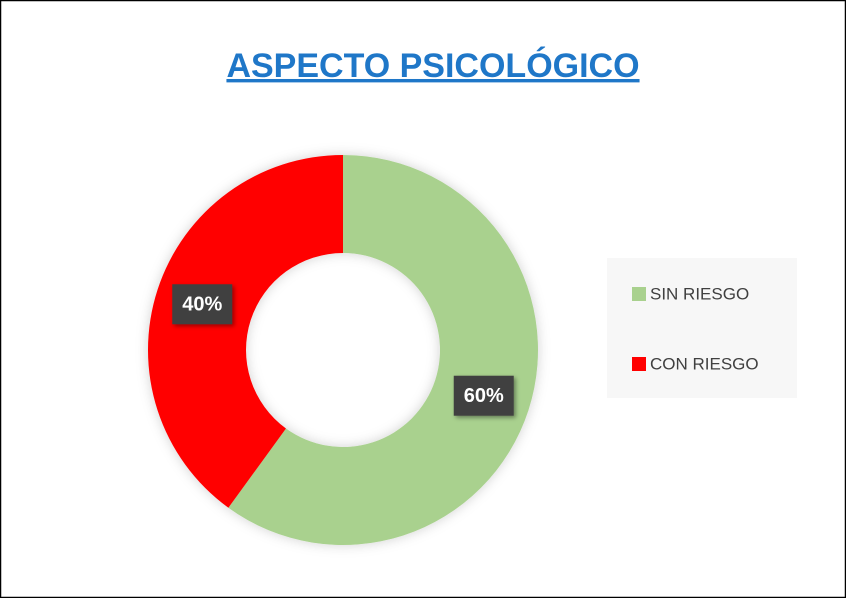 The image size is (846, 603). What do you see at coordinates (704, 363) in the screenshot?
I see `legend-label: CON RIESGO` at bounding box center [704, 363].